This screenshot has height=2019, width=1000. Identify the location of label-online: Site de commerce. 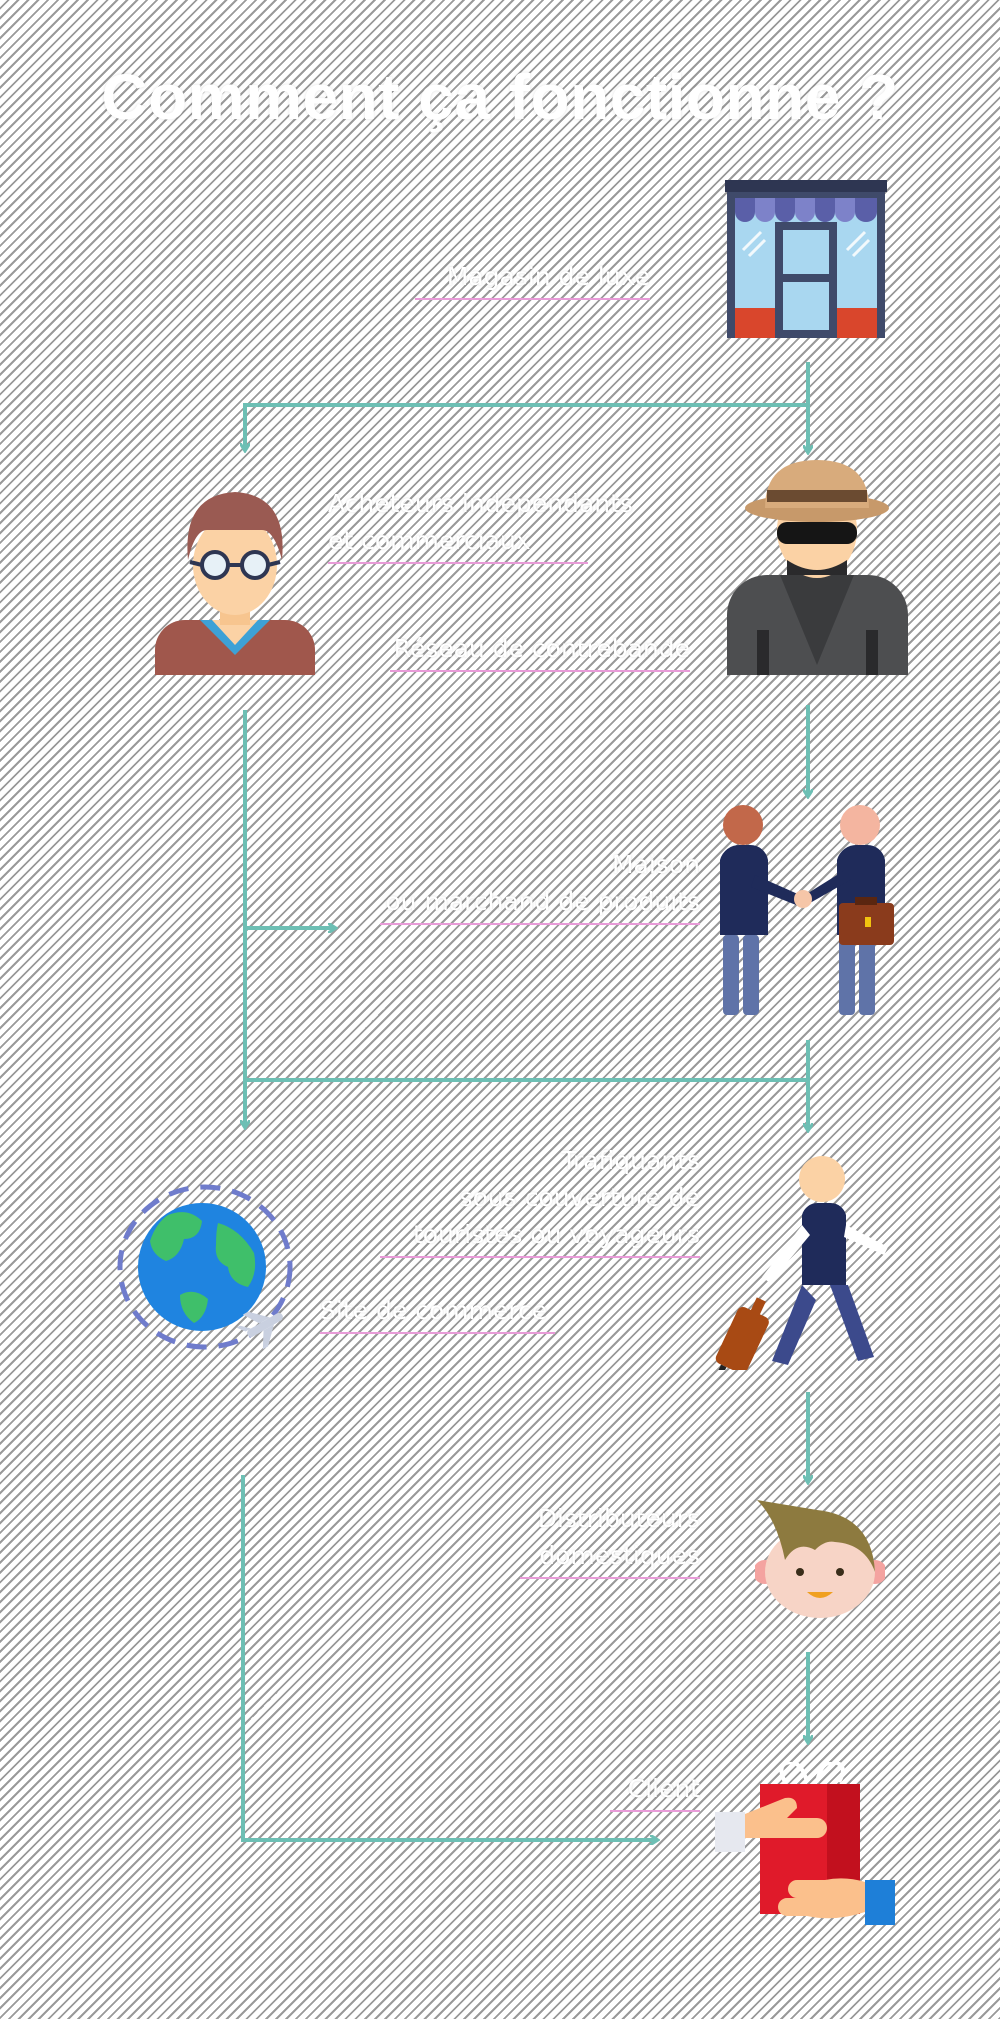
(450, 1313).